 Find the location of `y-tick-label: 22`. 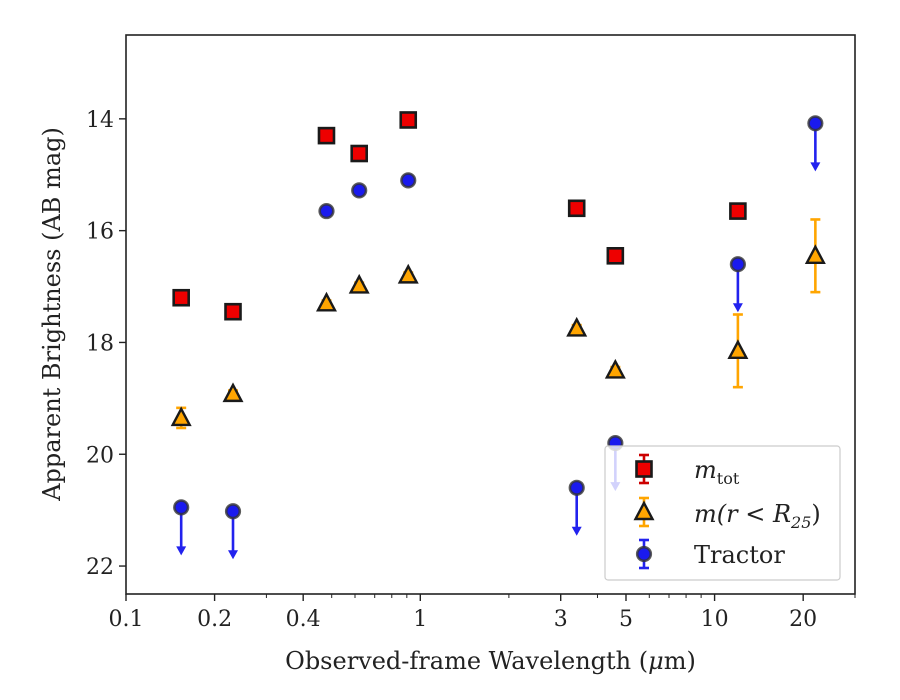

y-tick-label: 22 is located at coordinates (100, 567).